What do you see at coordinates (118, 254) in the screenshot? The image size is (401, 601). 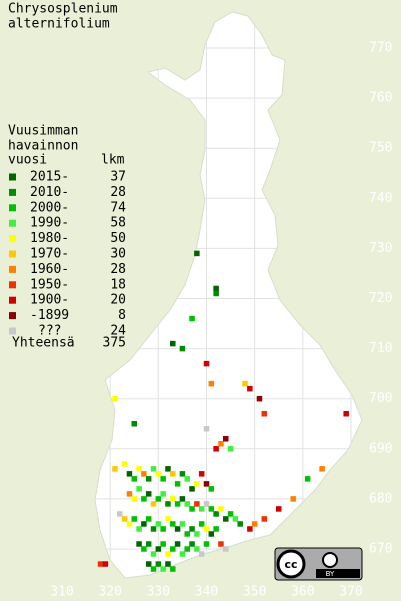 I see `legend-count: 30` at bounding box center [118, 254].